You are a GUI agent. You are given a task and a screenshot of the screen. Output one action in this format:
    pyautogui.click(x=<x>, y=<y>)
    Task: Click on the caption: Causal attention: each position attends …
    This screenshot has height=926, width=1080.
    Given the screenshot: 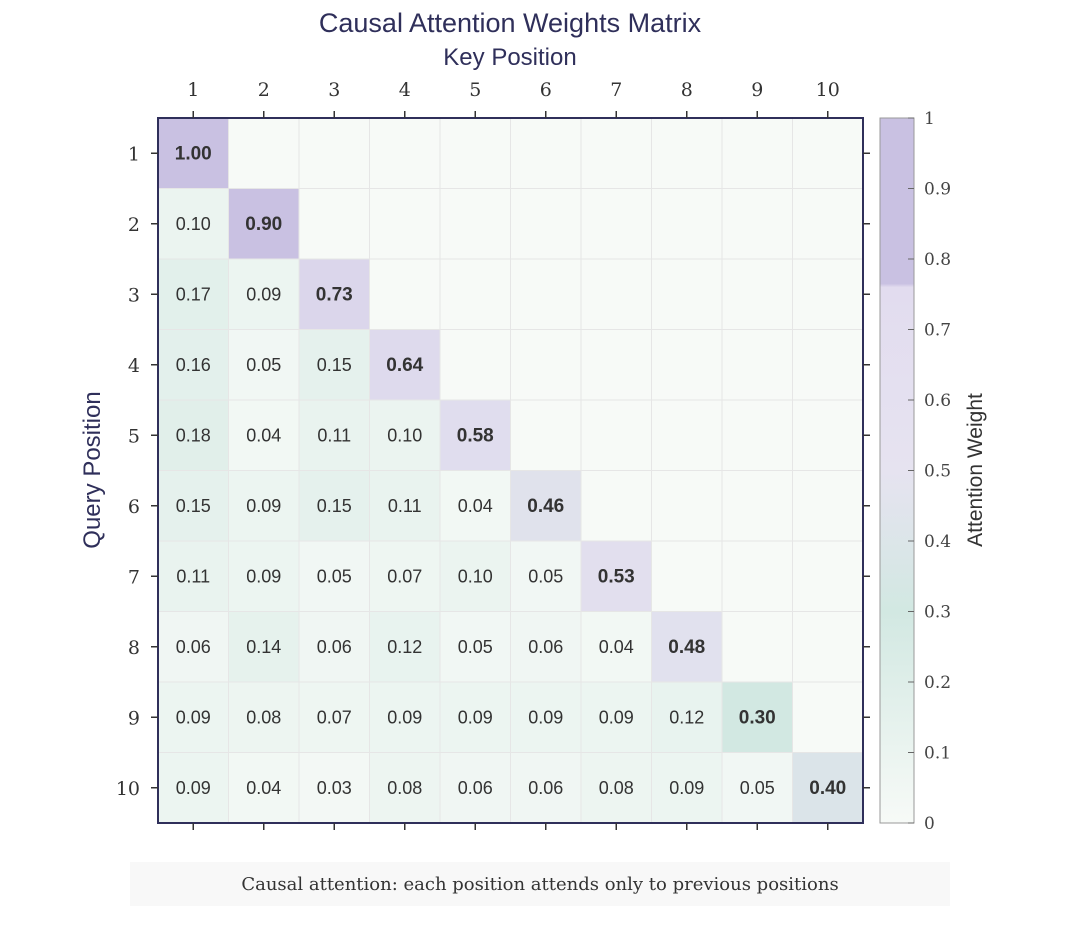 What is the action you would take?
    pyautogui.click(x=540, y=884)
    